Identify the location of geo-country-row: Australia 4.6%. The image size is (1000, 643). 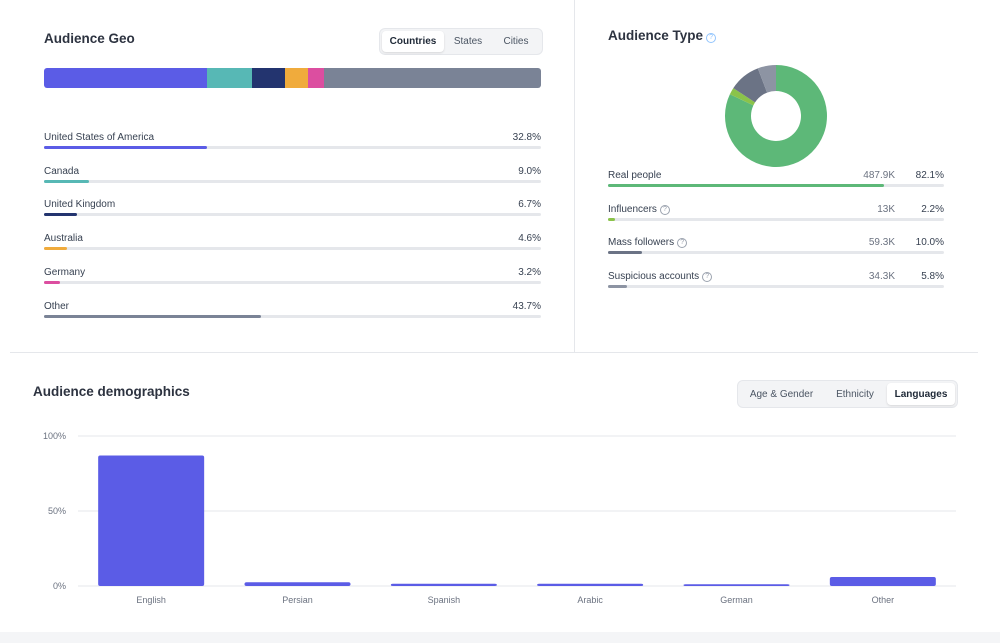
(292, 248).